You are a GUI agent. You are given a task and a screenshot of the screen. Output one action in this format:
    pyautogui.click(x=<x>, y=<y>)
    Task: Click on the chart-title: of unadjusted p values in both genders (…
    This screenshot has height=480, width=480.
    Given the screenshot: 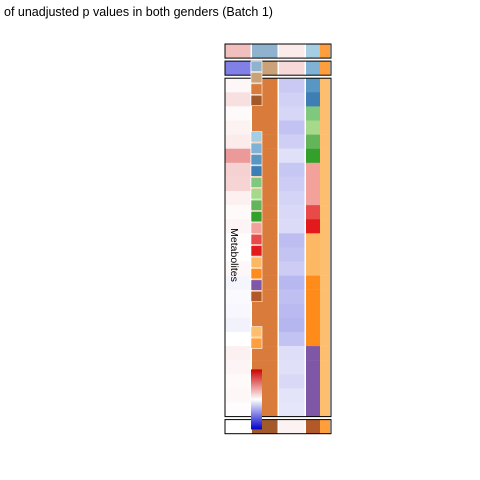 What is the action you would take?
    pyautogui.click(x=138, y=12)
    